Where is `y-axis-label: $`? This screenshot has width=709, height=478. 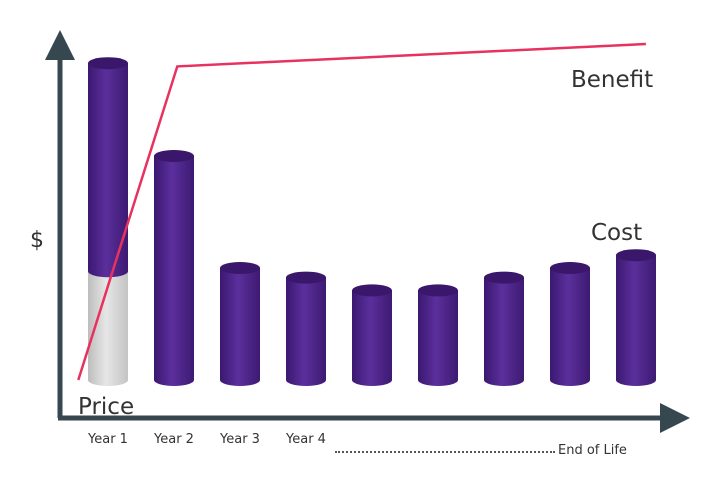
y-axis-label: $ is located at coordinates (37, 240).